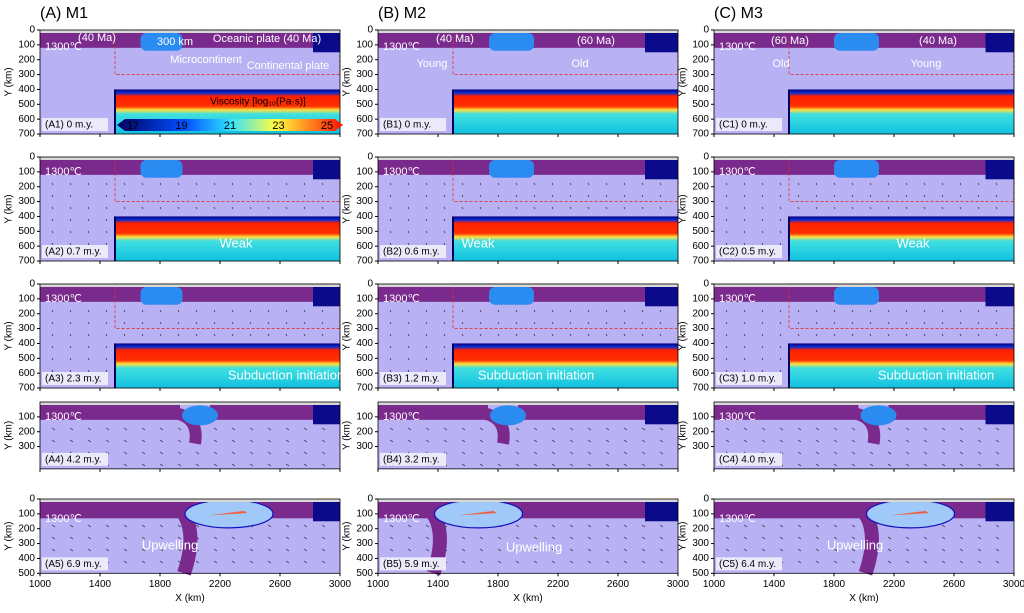 Image resolution: width=1024 pixels, height=613 pixels. I want to click on x-tick-label: 2200, so click(220, 584).